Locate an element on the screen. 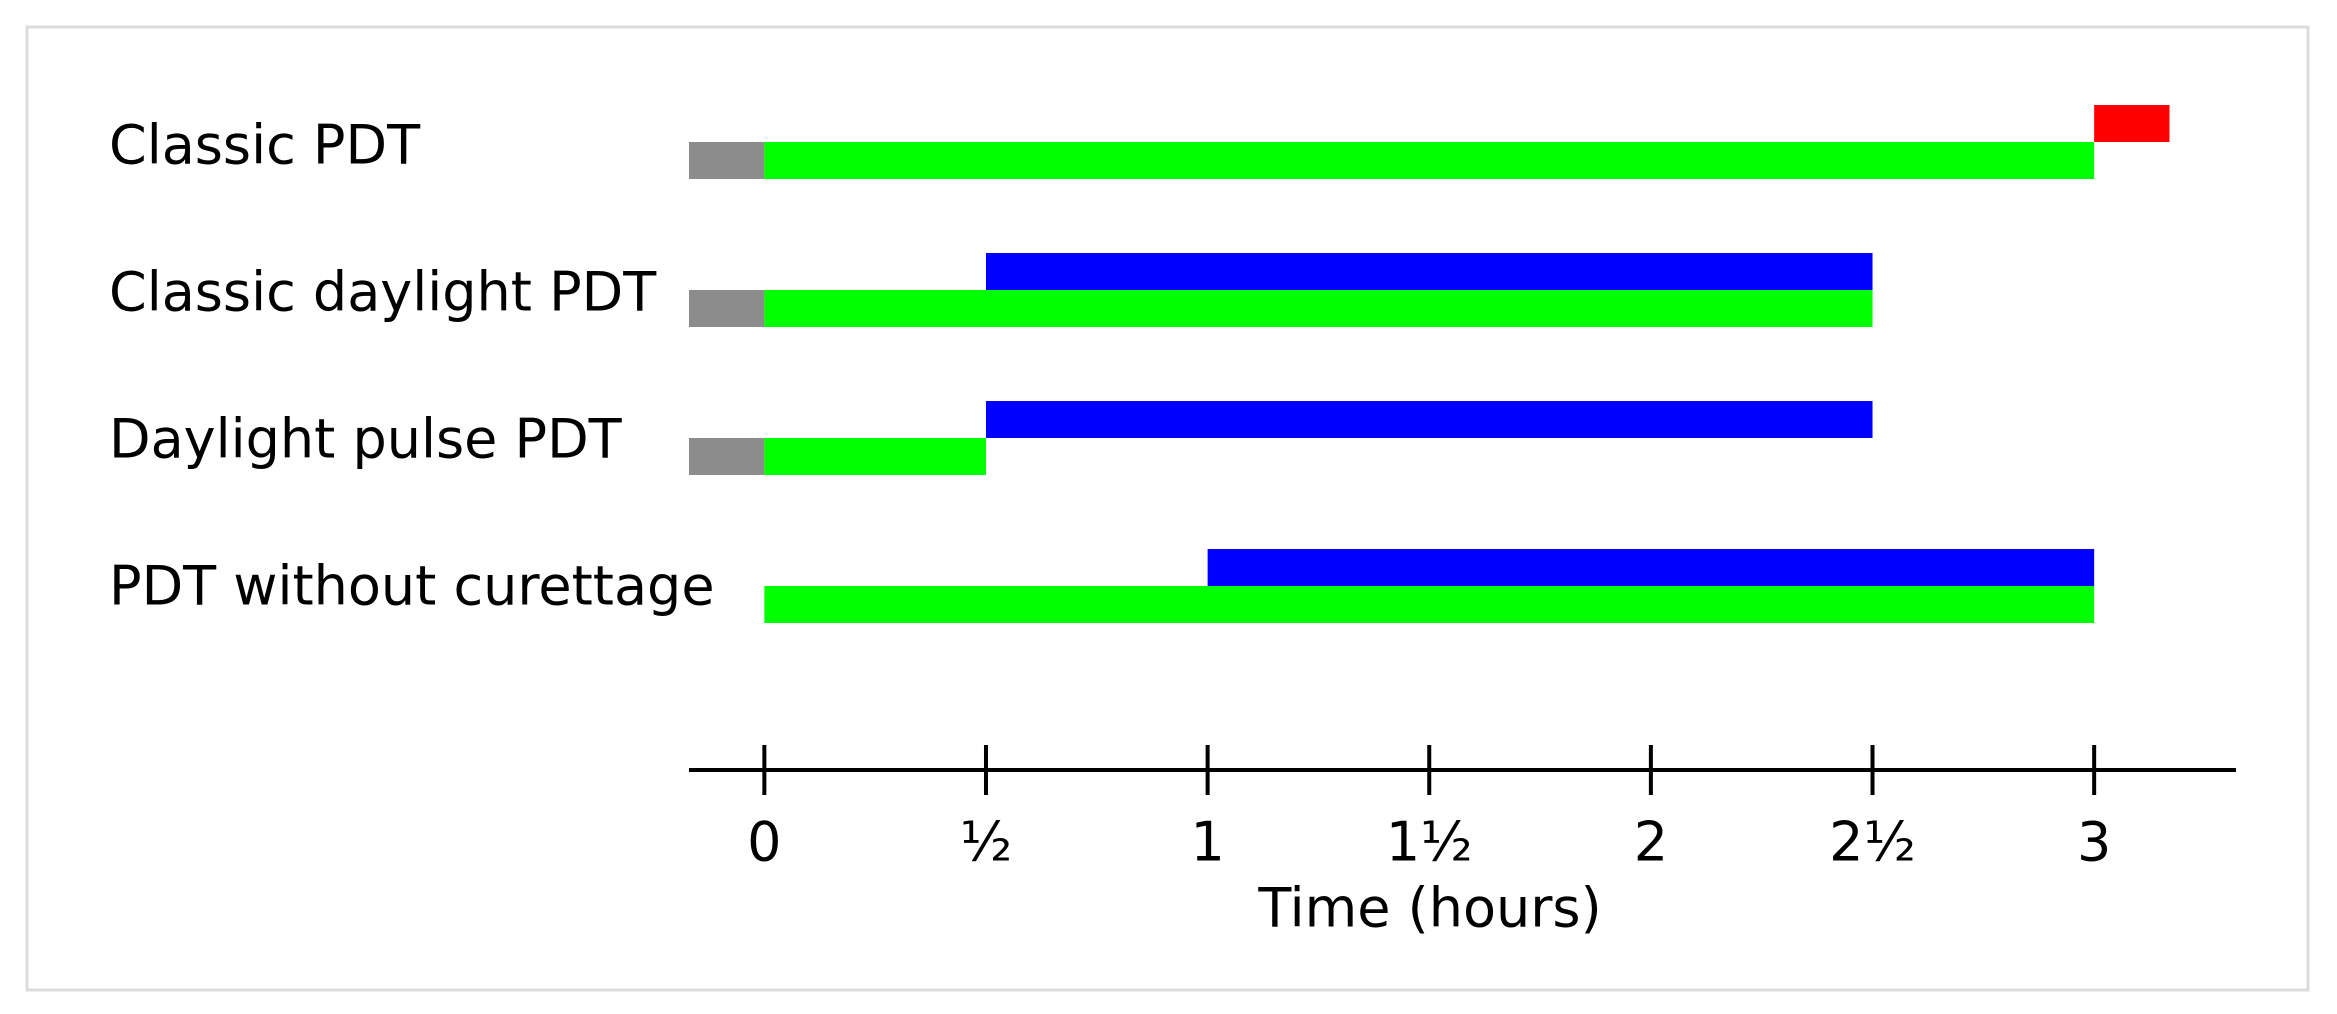 The height and width of the screenshot is (1014, 2337). x-tick-label: 3 is located at coordinates (2094, 842).